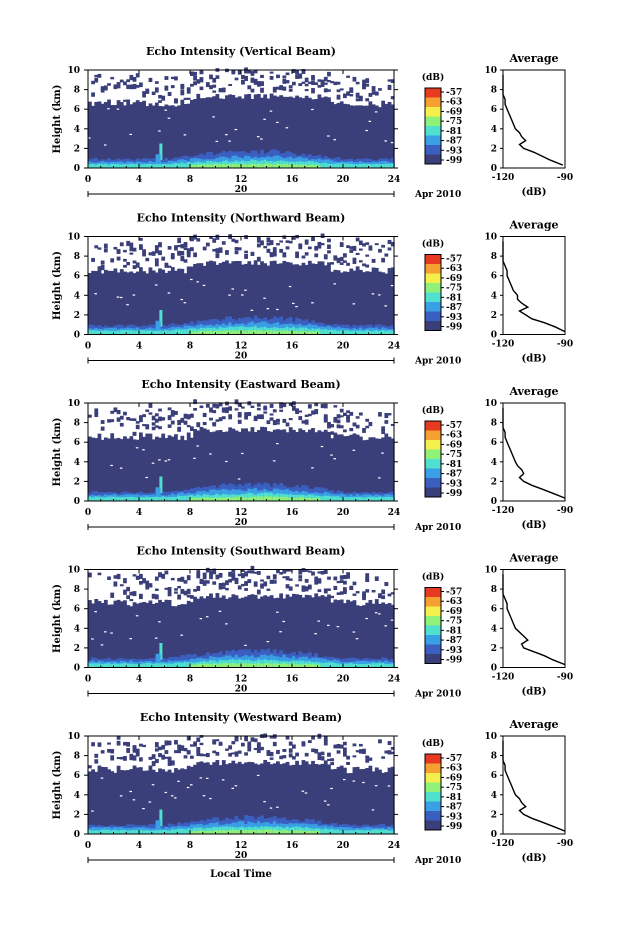  I want to click on colorbar-tick-label: -75, so click(454, 788).